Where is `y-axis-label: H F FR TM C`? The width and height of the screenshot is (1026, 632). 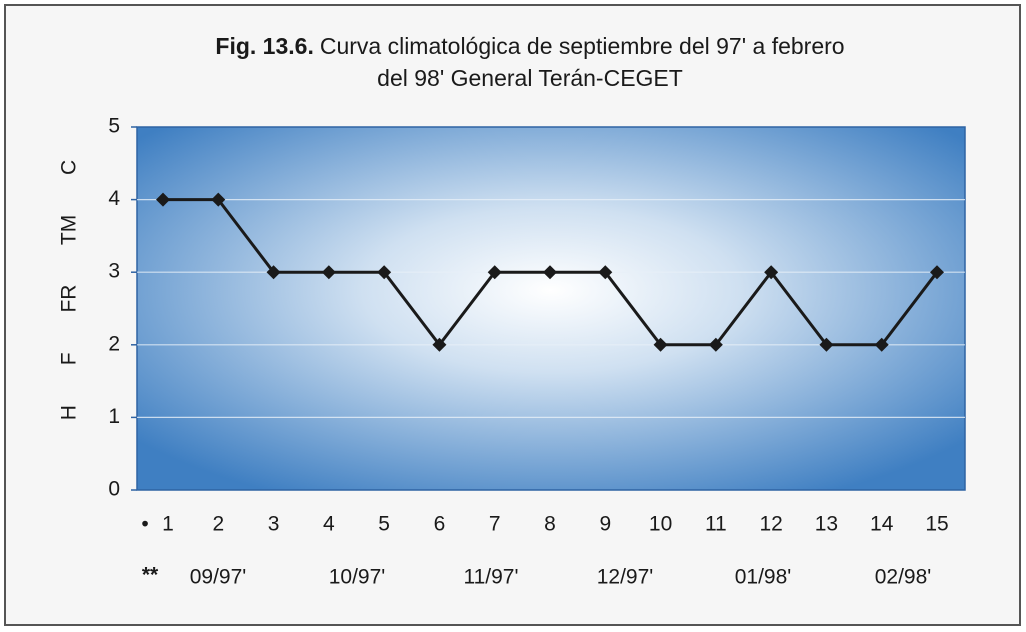
y-axis-label: H F FR TM C is located at coordinates (69, 290).